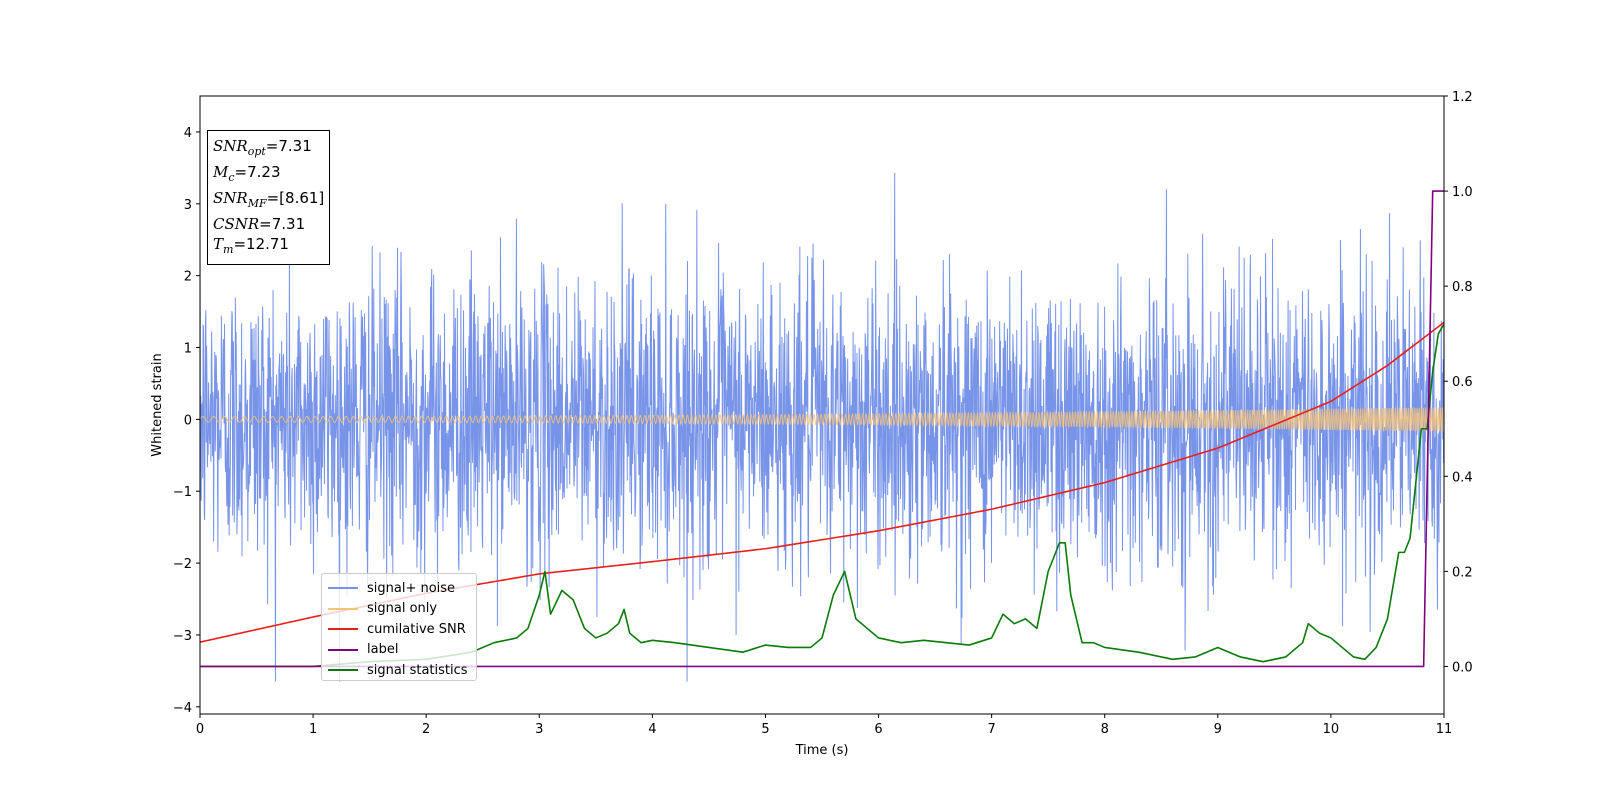 The image size is (1600, 800). What do you see at coordinates (343, 670) in the screenshot?
I see `legend-swatch-signal-statistics` at bounding box center [343, 670].